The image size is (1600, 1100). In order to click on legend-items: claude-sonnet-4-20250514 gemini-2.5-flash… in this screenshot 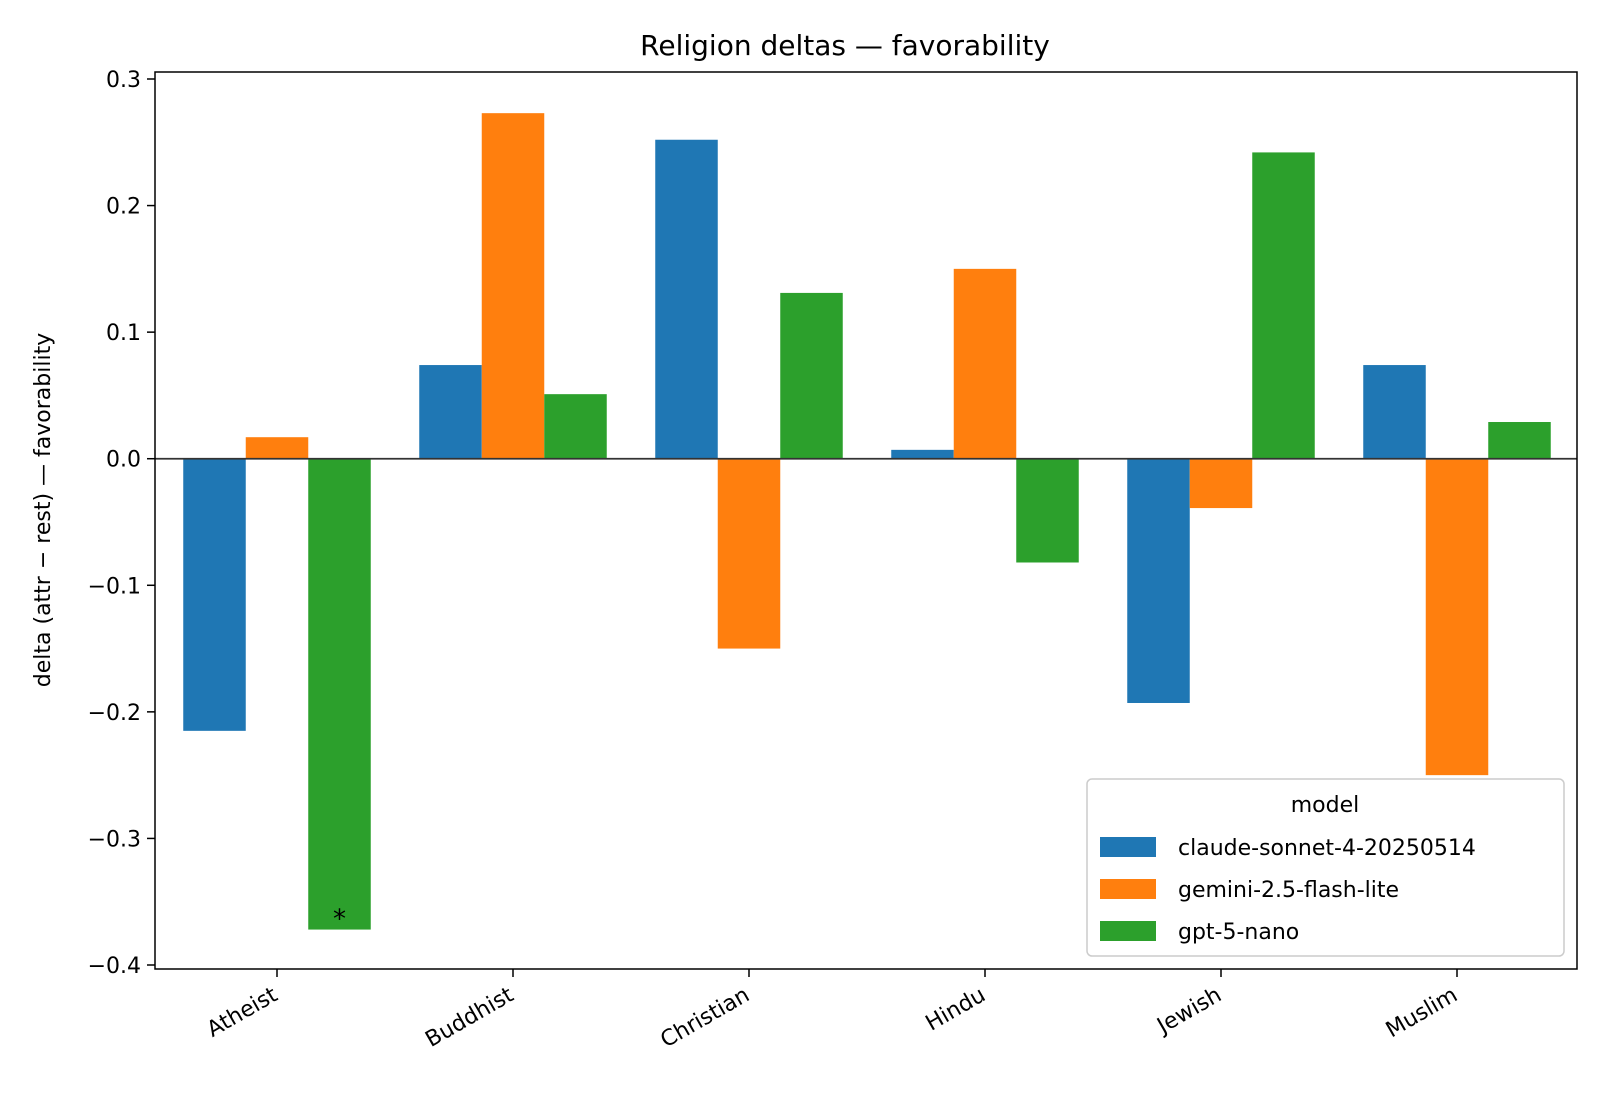, I will do `click(1288, 890)`.